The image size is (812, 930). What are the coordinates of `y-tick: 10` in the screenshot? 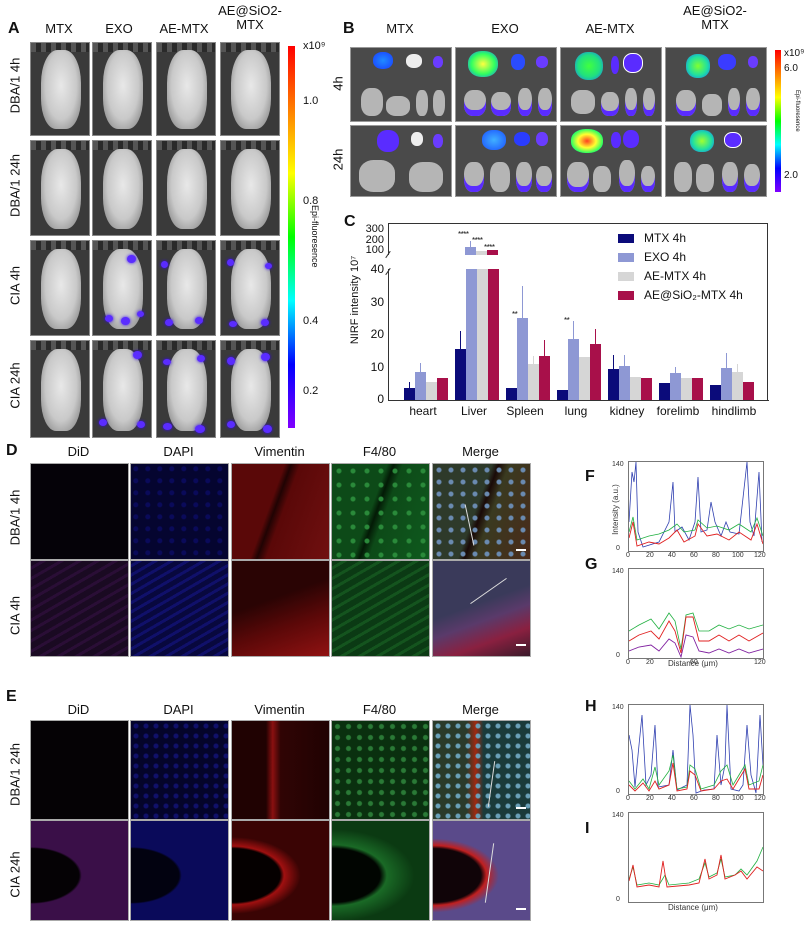 It's located at (377, 367).